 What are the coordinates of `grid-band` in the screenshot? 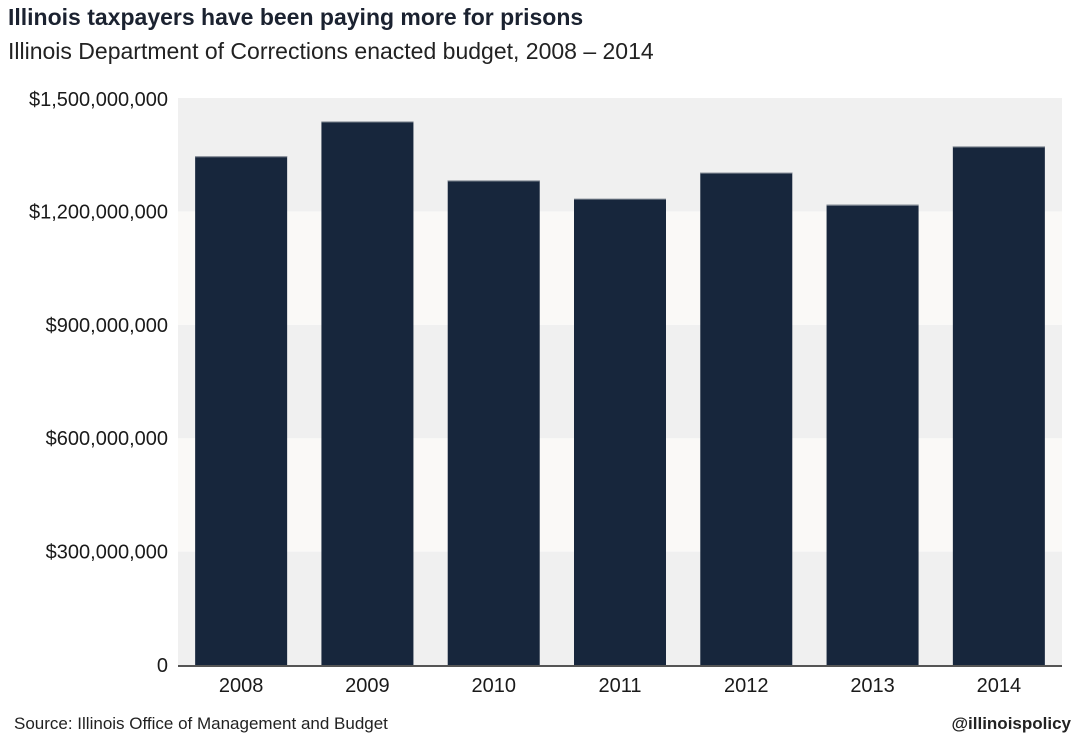 It's located at (620, 155).